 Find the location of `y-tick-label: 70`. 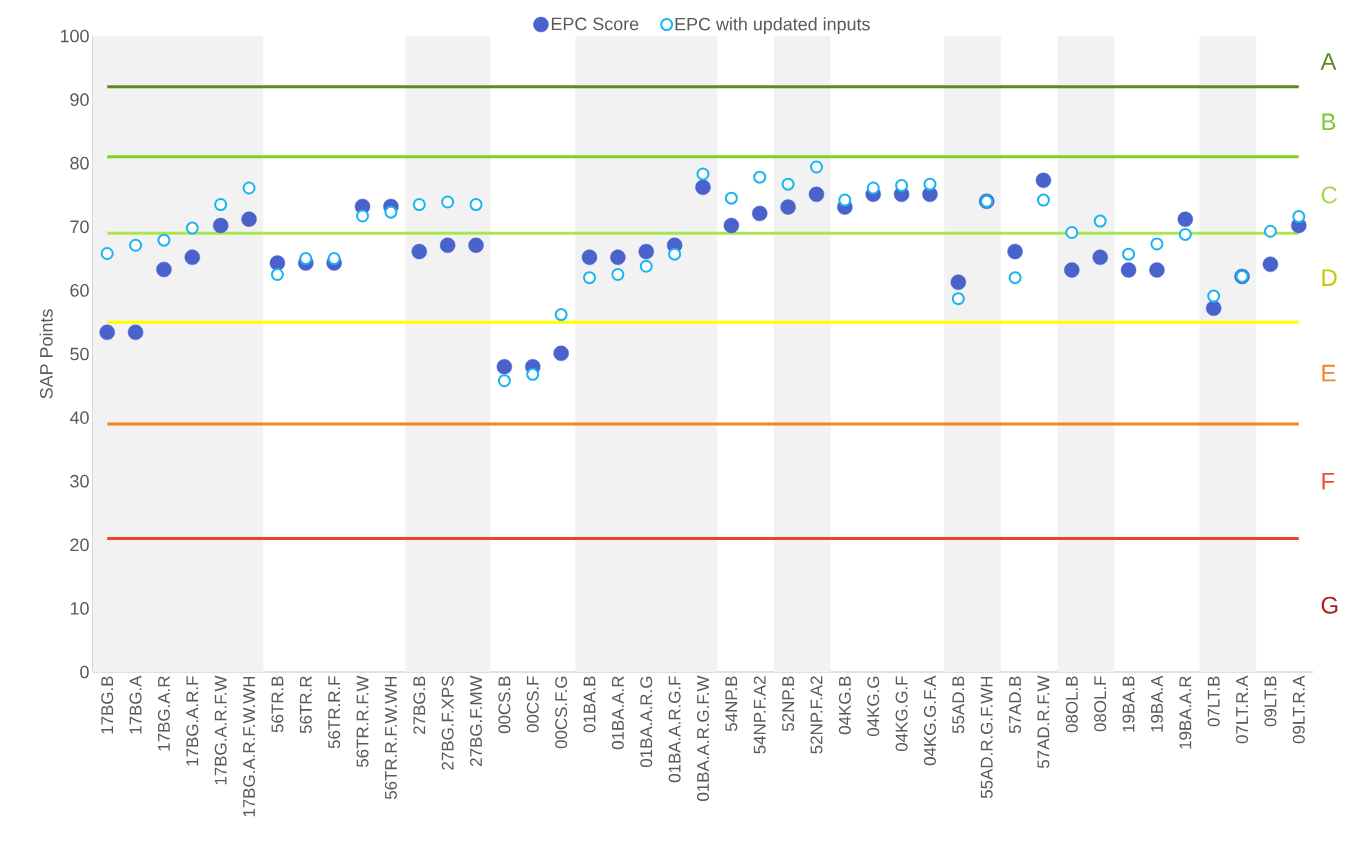

y-tick-label: 70 is located at coordinates (79, 227).